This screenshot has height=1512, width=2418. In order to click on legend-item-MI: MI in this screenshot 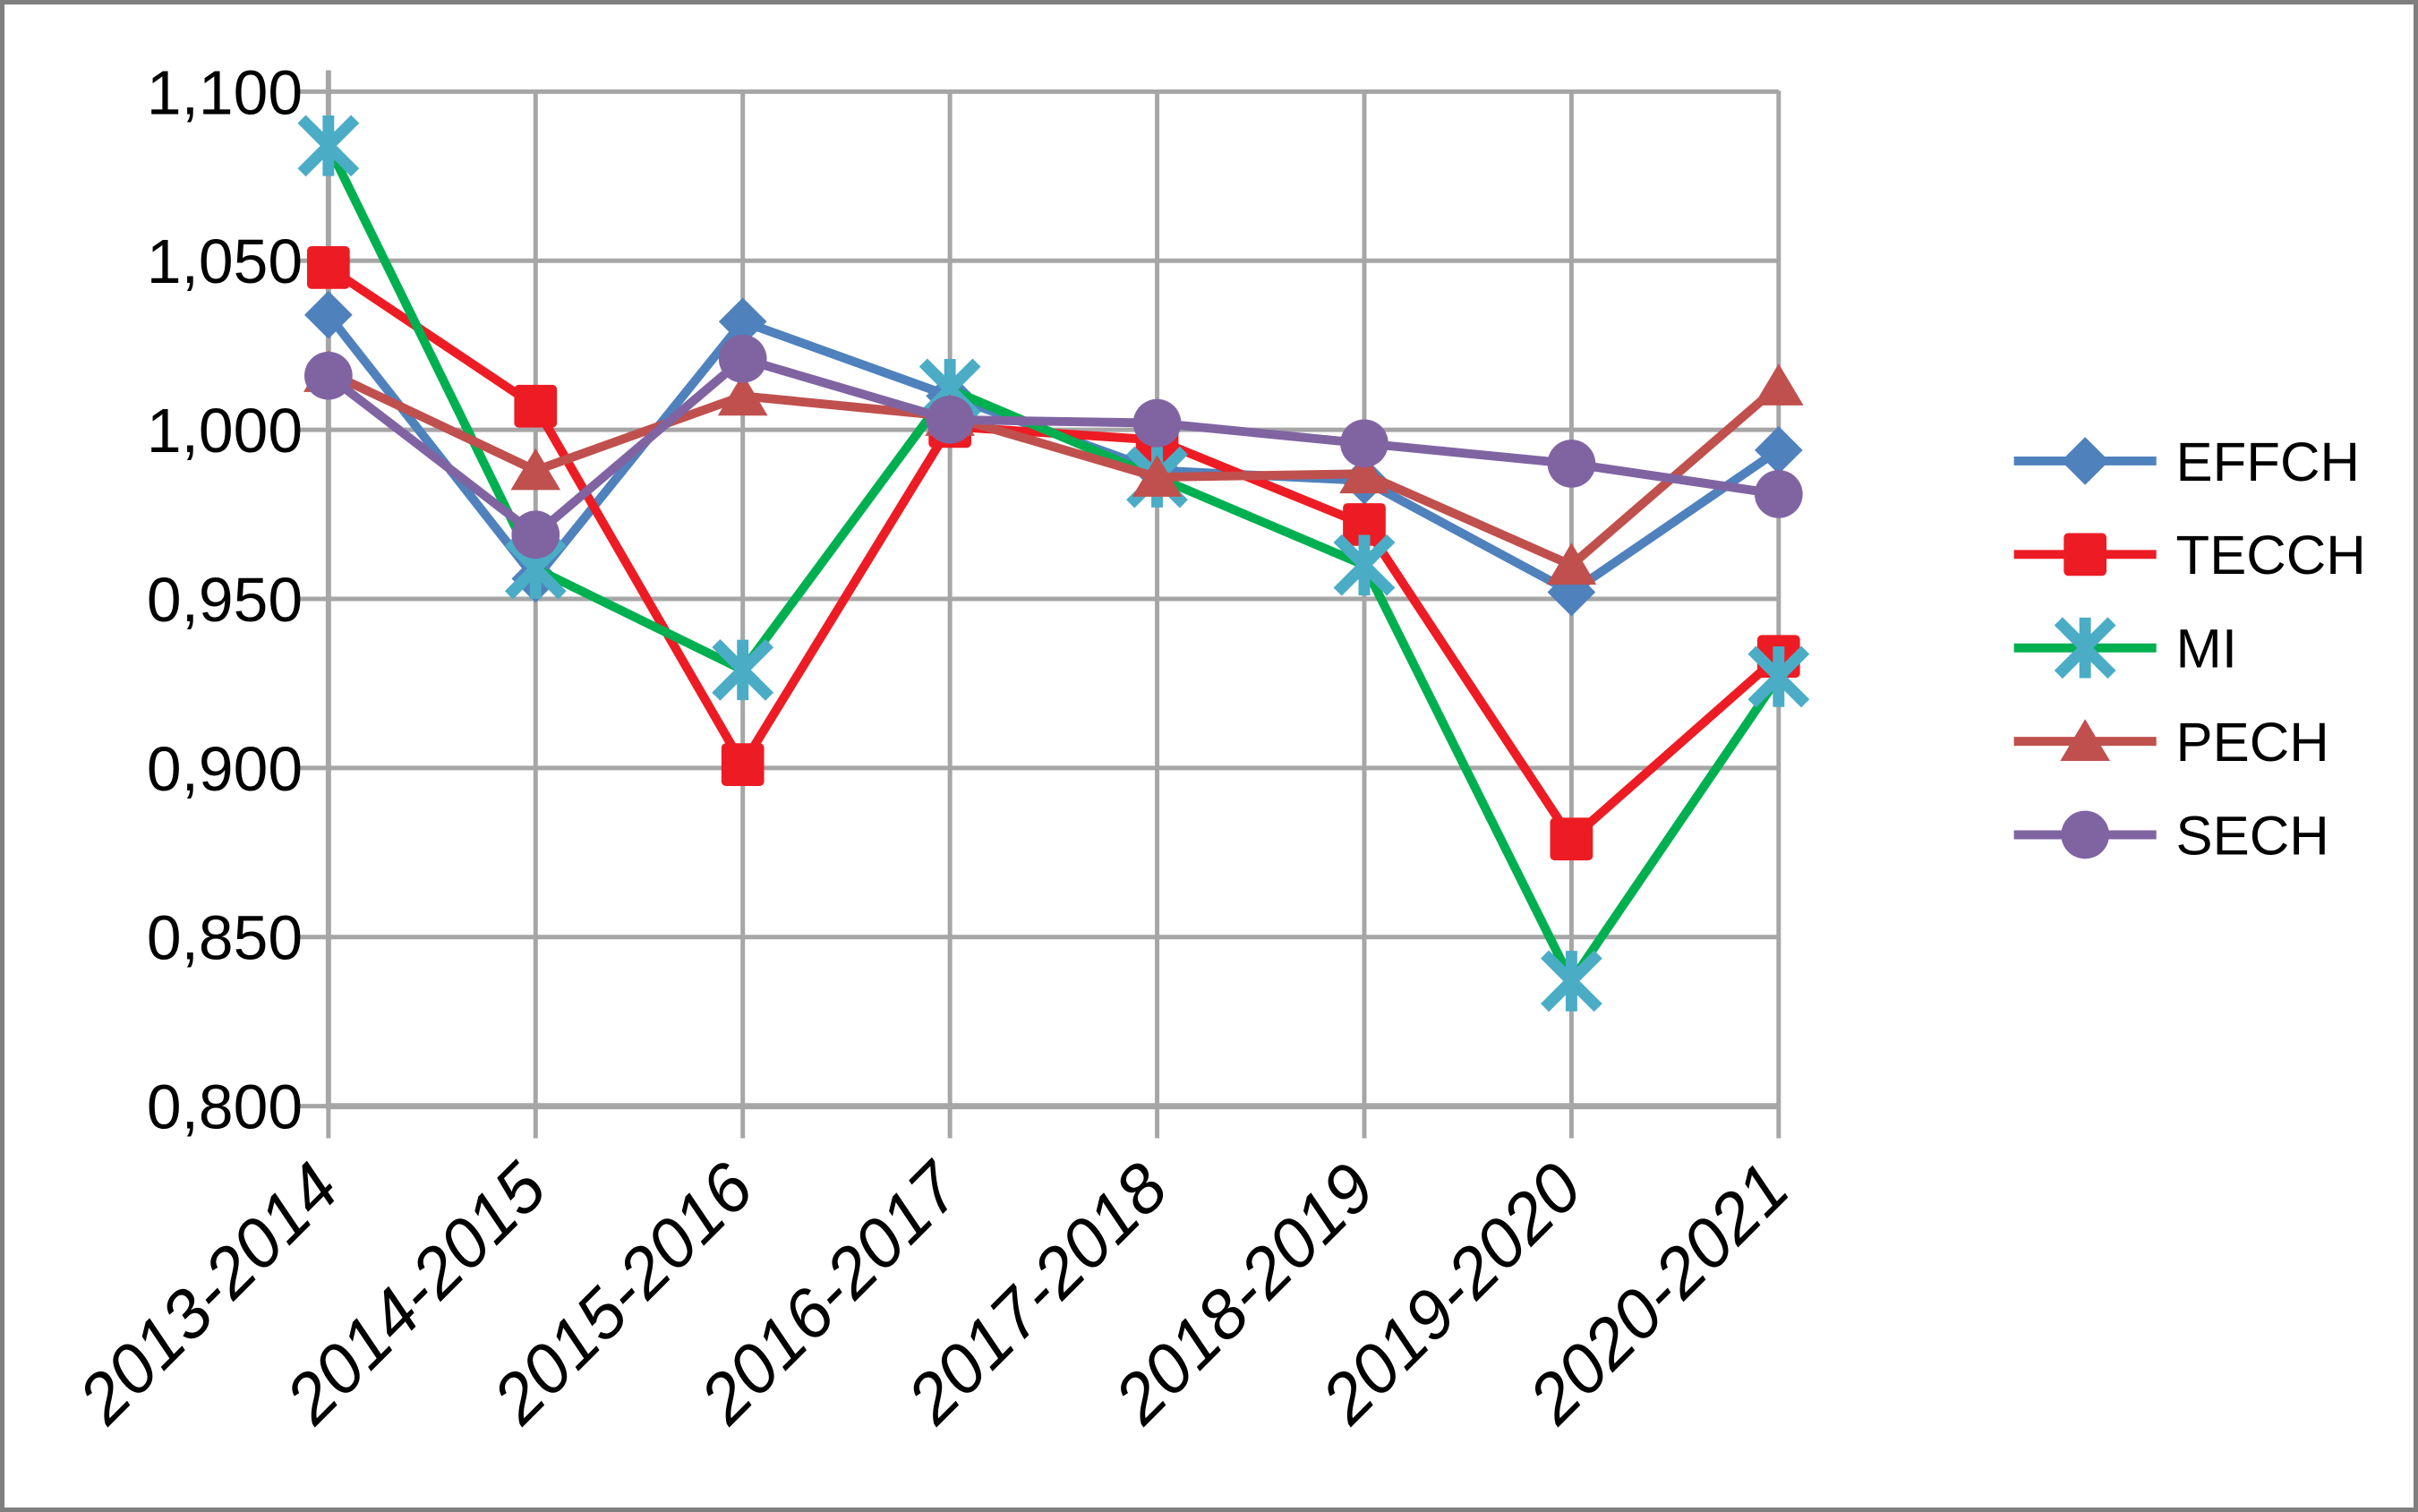, I will do `click(2125, 648)`.